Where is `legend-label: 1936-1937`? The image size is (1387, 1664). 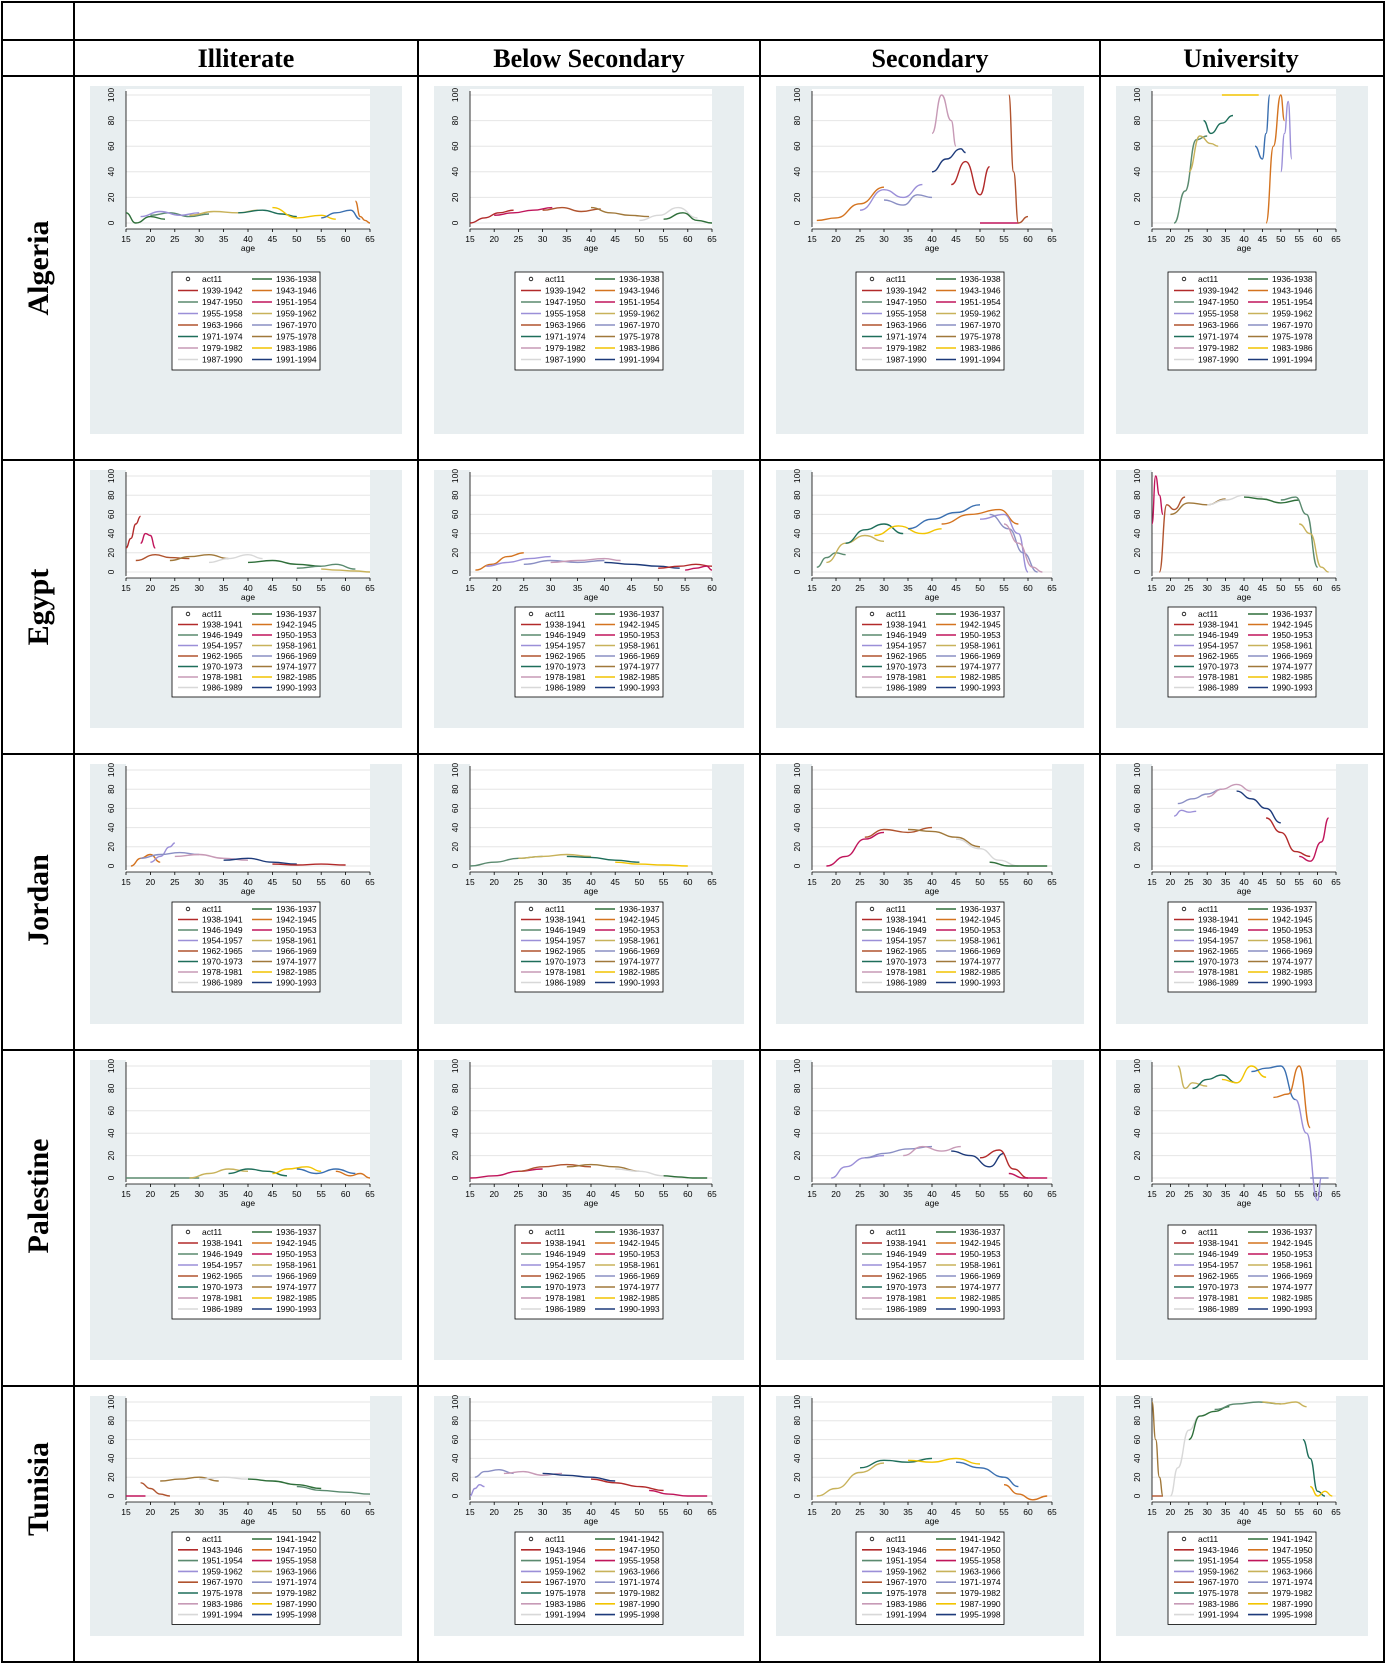
legend-label: 1936-1937 is located at coordinates (296, 1232).